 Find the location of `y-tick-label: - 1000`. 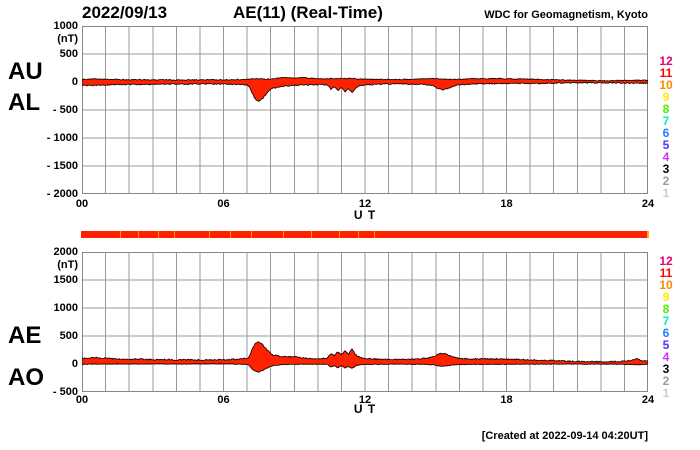

y-tick-label: - 1000 is located at coordinates (62, 138).